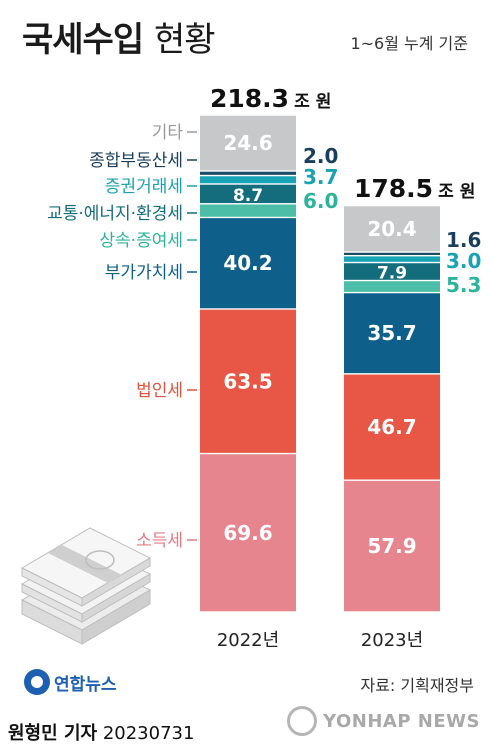 This screenshot has width=492, height=750. I want to click on value-label-property-2023: 1.6, so click(463, 240).